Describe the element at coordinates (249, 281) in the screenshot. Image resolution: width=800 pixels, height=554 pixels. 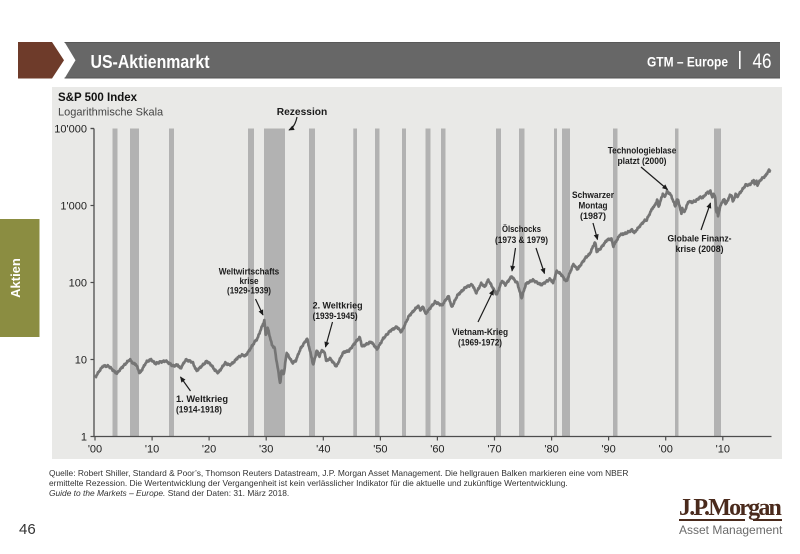
I see `svg-text: krise` at that location.